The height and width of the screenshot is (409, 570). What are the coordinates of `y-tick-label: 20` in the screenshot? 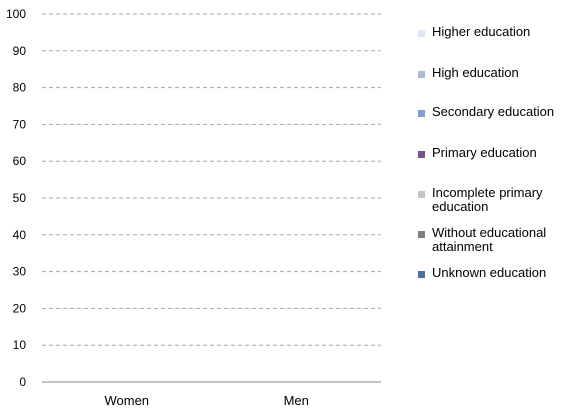 It's located at (20, 308).